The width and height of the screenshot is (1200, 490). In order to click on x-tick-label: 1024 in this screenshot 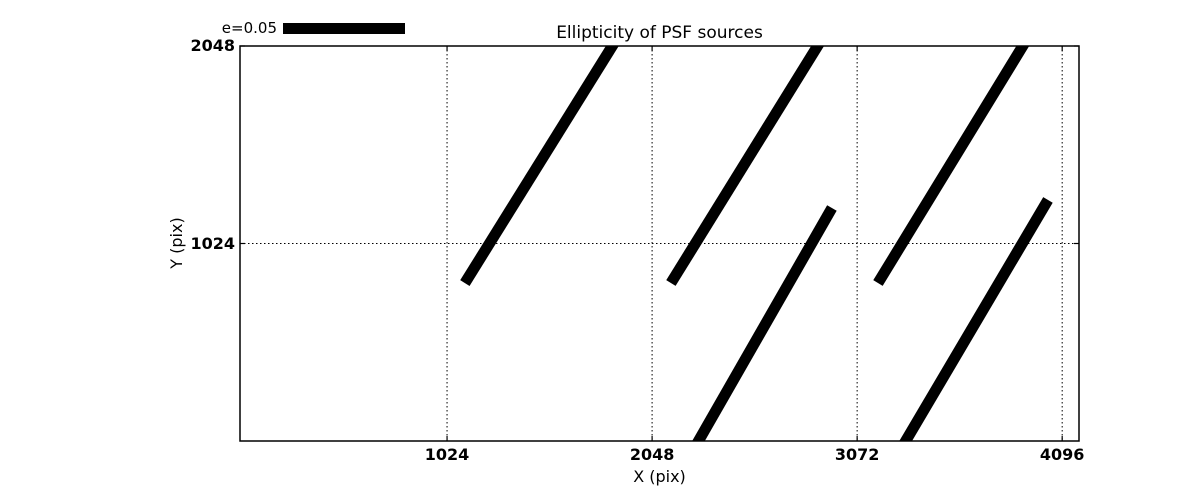, I will do `click(447, 454)`.